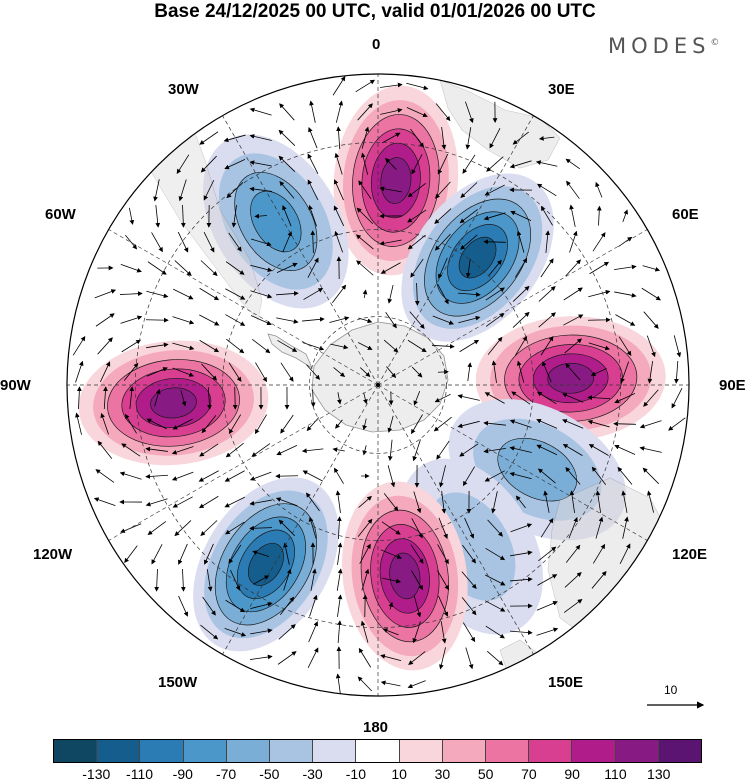  Describe the element at coordinates (226, 774) in the screenshot. I see `colorbar-tick-label: -70` at that location.